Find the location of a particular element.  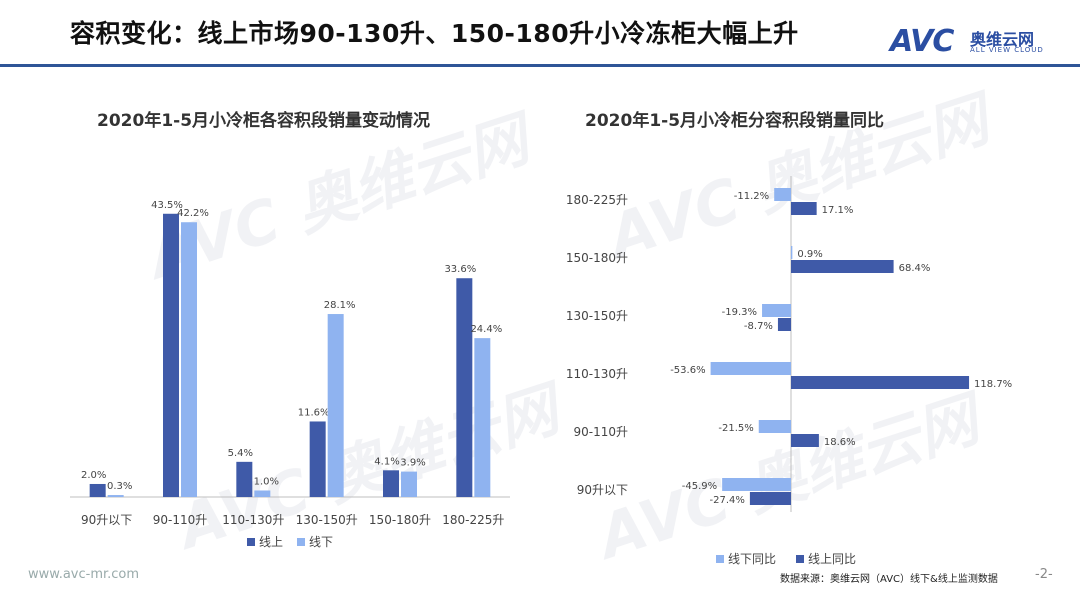

chart2-data-label: -45.9% is located at coordinates (699, 486).